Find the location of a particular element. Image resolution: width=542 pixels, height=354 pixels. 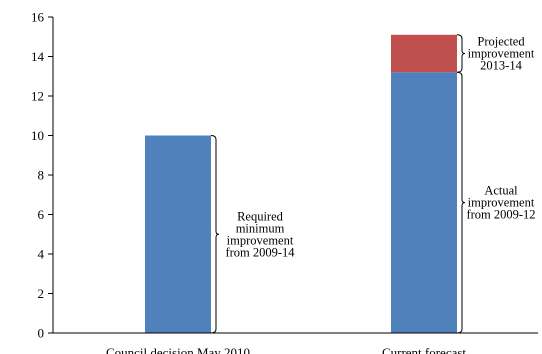

y-tick-label: 8 is located at coordinates (41, 175).